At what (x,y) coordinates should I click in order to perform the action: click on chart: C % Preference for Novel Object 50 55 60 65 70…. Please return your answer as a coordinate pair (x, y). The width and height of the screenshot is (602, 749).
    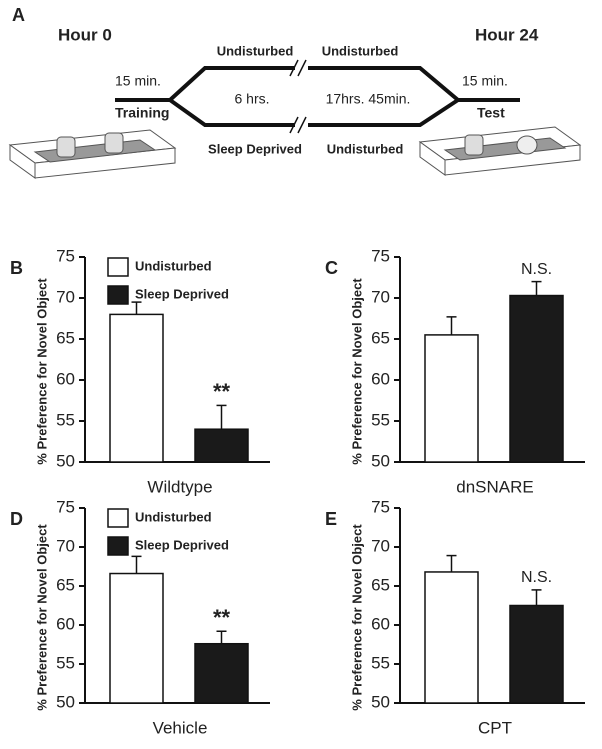
    Looking at the image, I should click on (455, 371).